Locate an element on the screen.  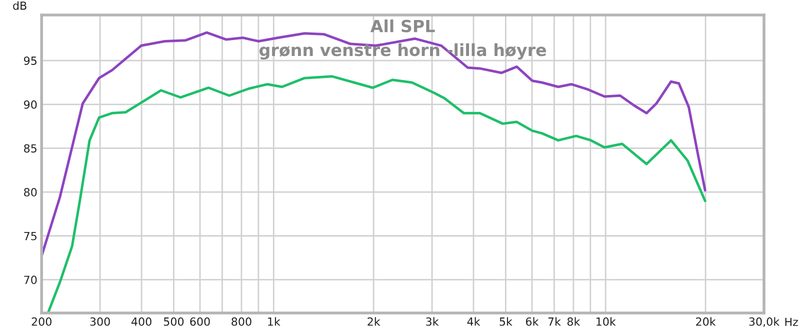
x-tick-label: 7k is located at coordinates (554, 321).